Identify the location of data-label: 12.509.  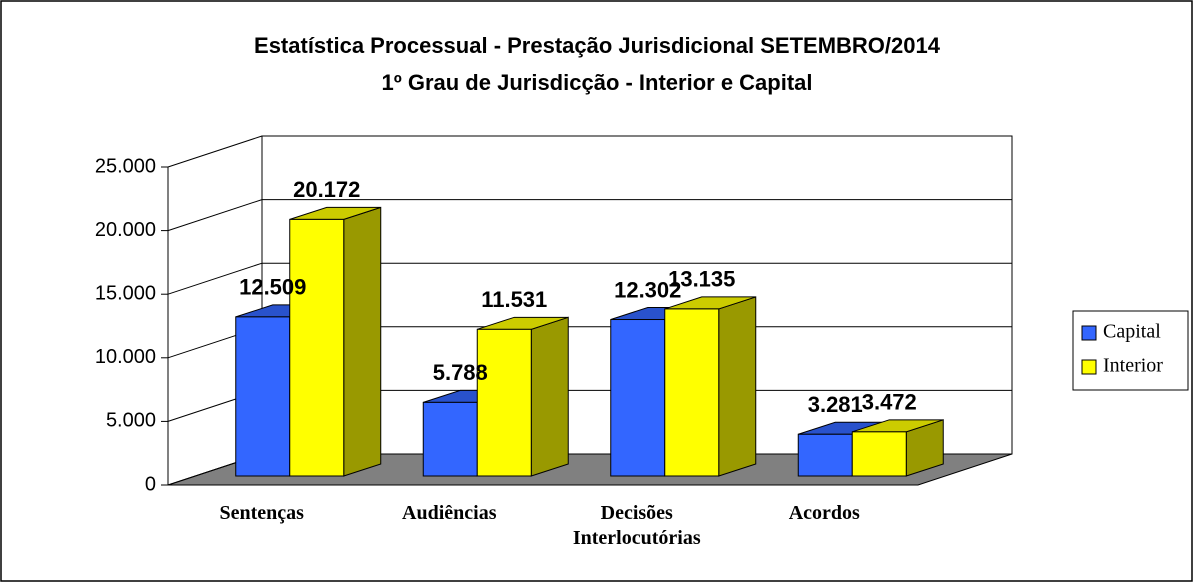
(272, 287).